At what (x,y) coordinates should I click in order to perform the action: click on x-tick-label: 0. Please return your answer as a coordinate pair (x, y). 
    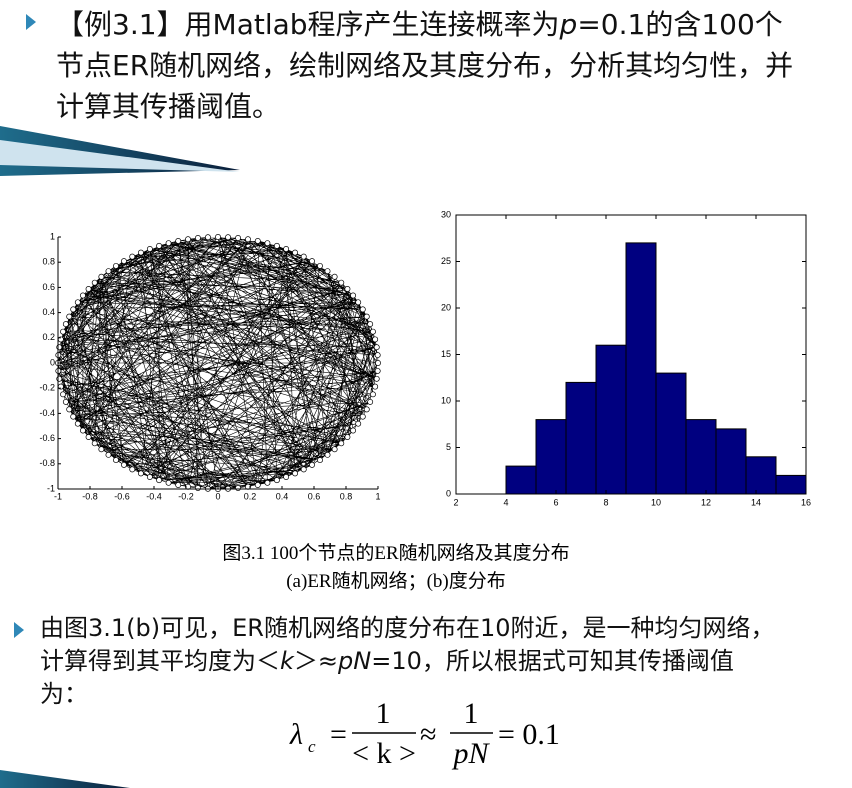
    Looking at the image, I should click on (217, 496).